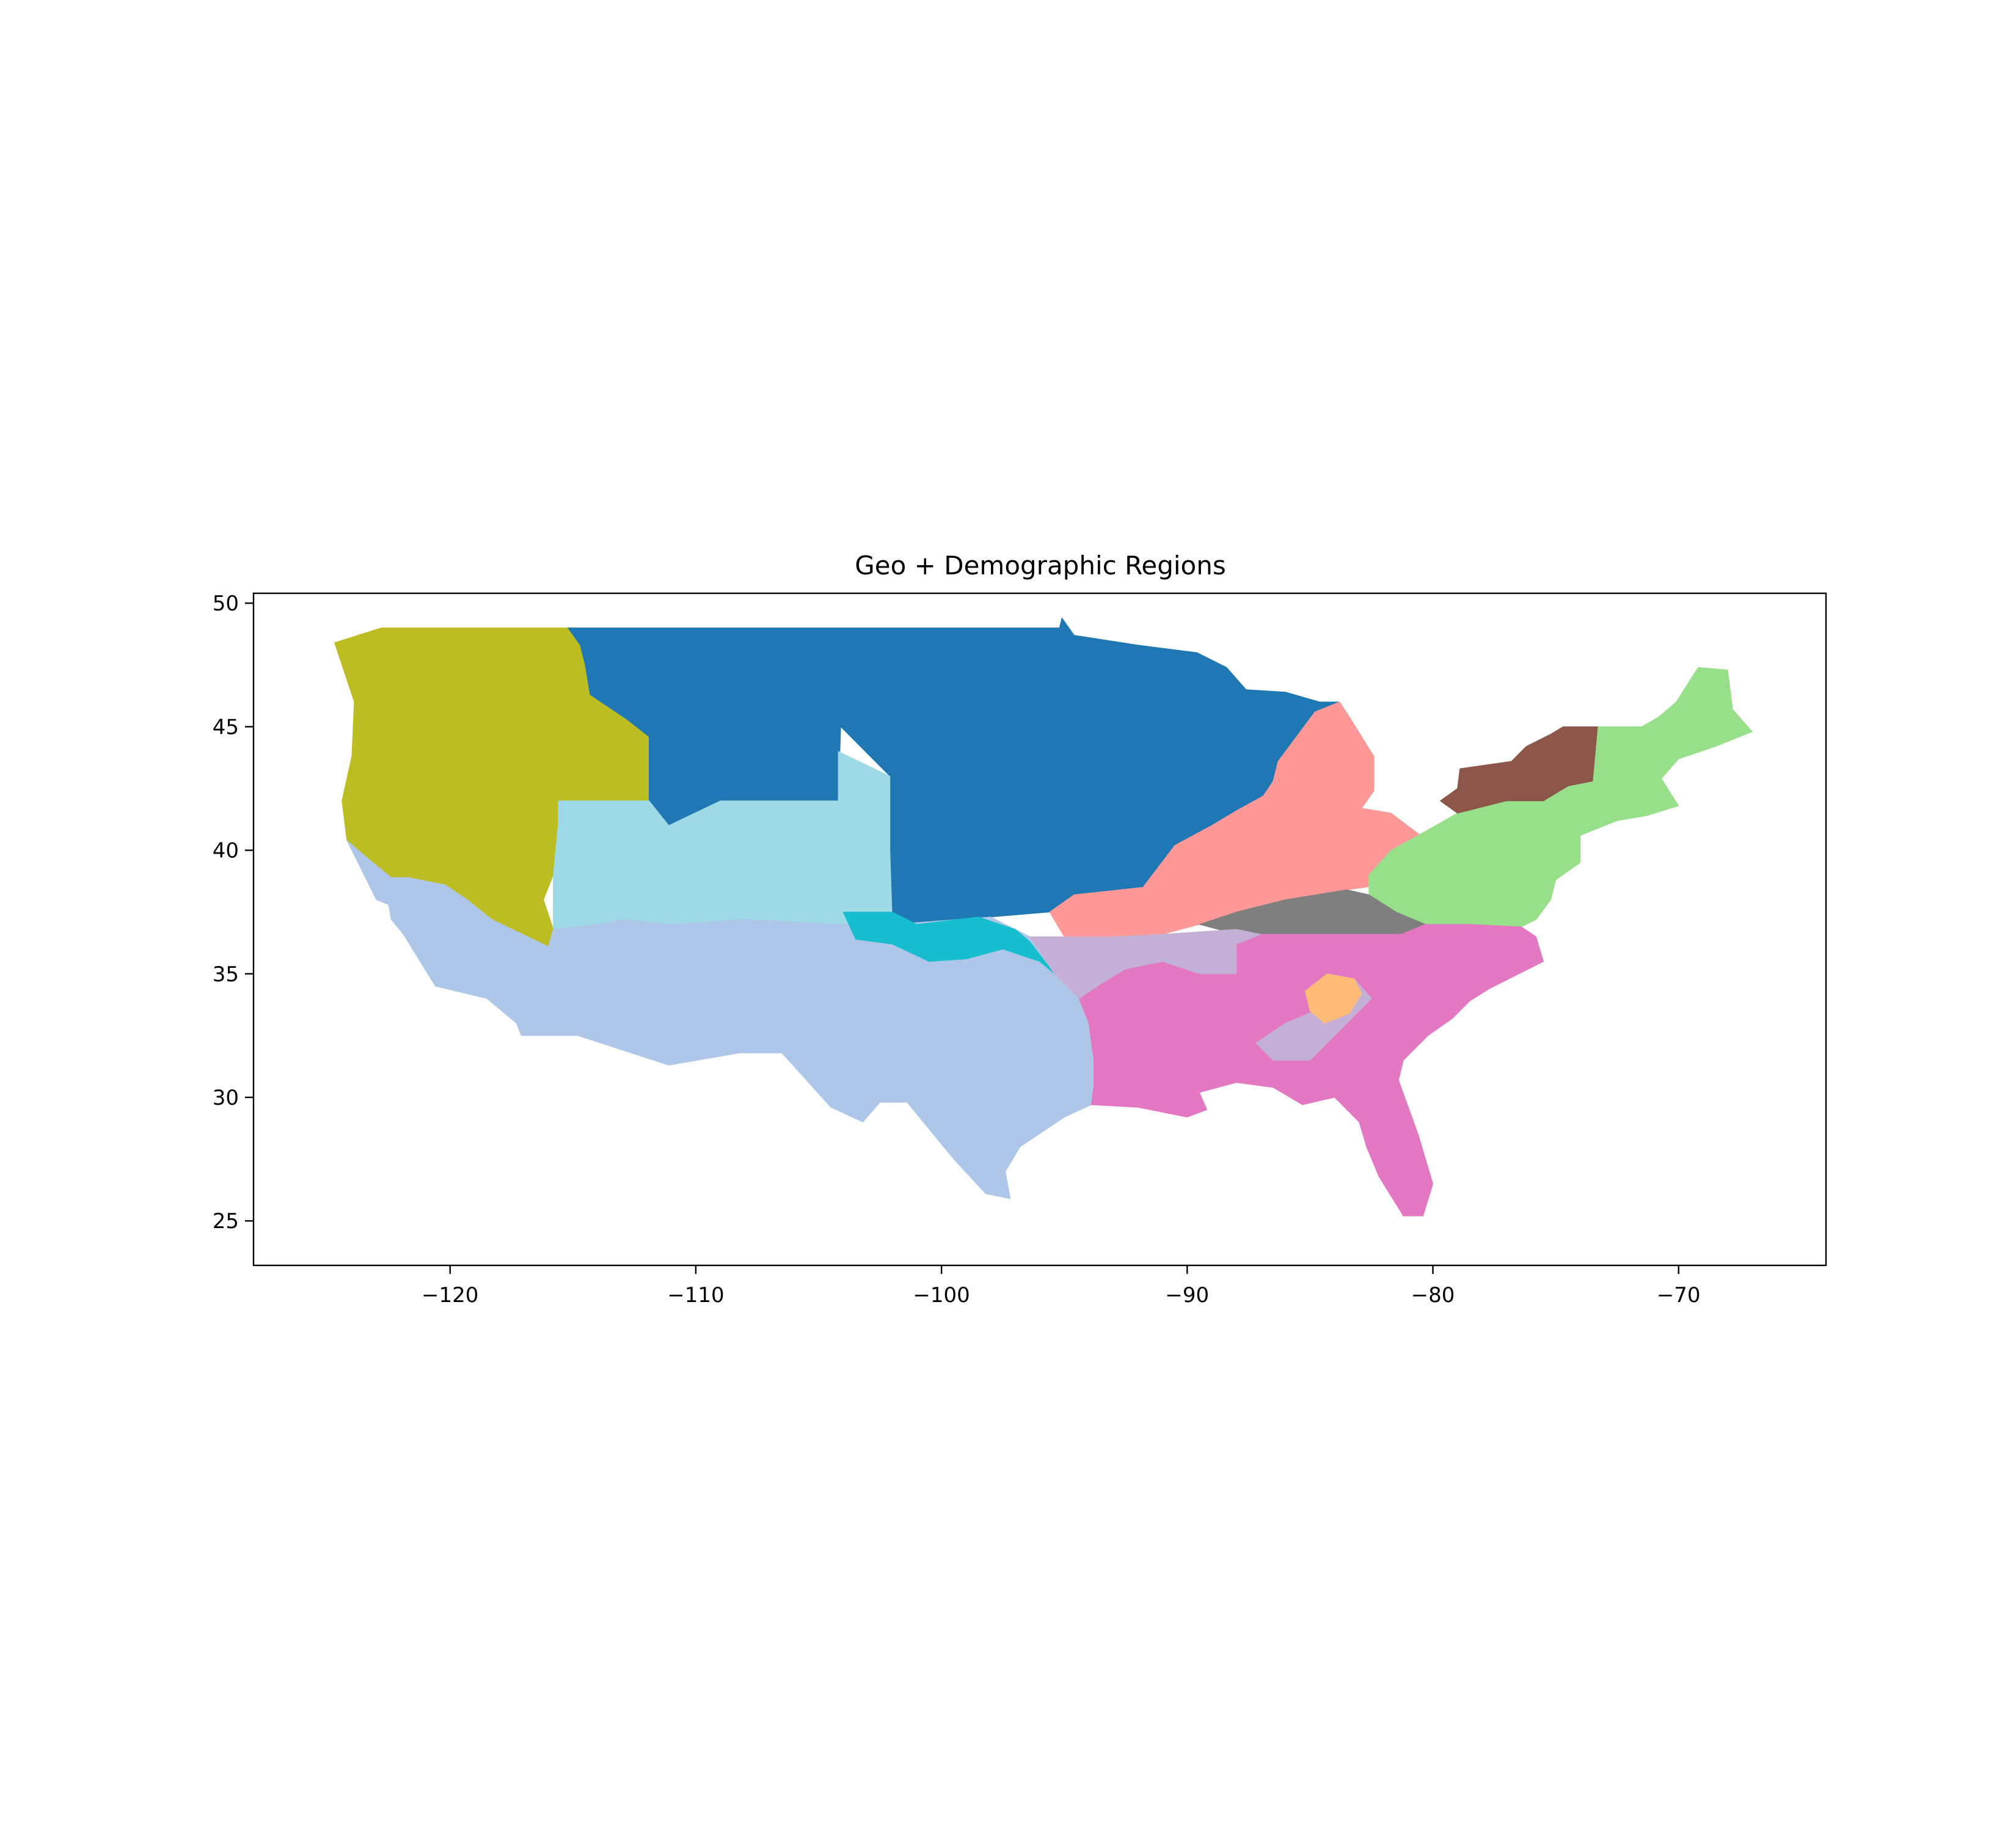 The image size is (2016, 1833). I want to click on y-tick-label: 45, so click(226, 727).